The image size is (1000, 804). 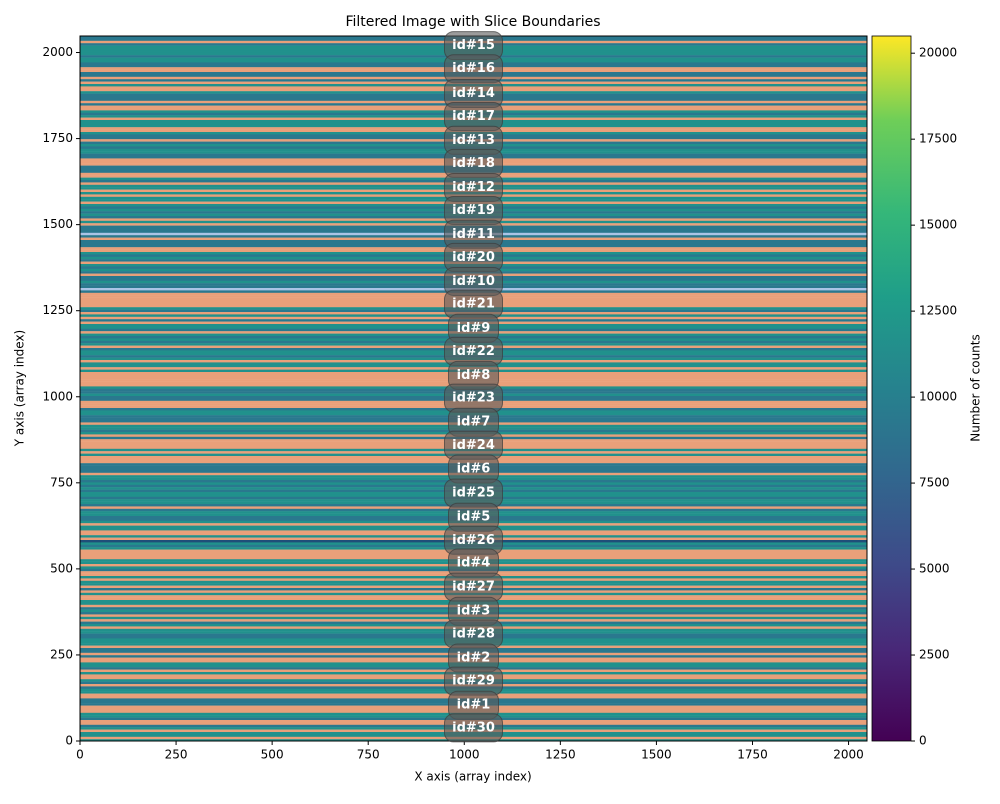 I want to click on annotation: id#28, so click(x=473, y=633).